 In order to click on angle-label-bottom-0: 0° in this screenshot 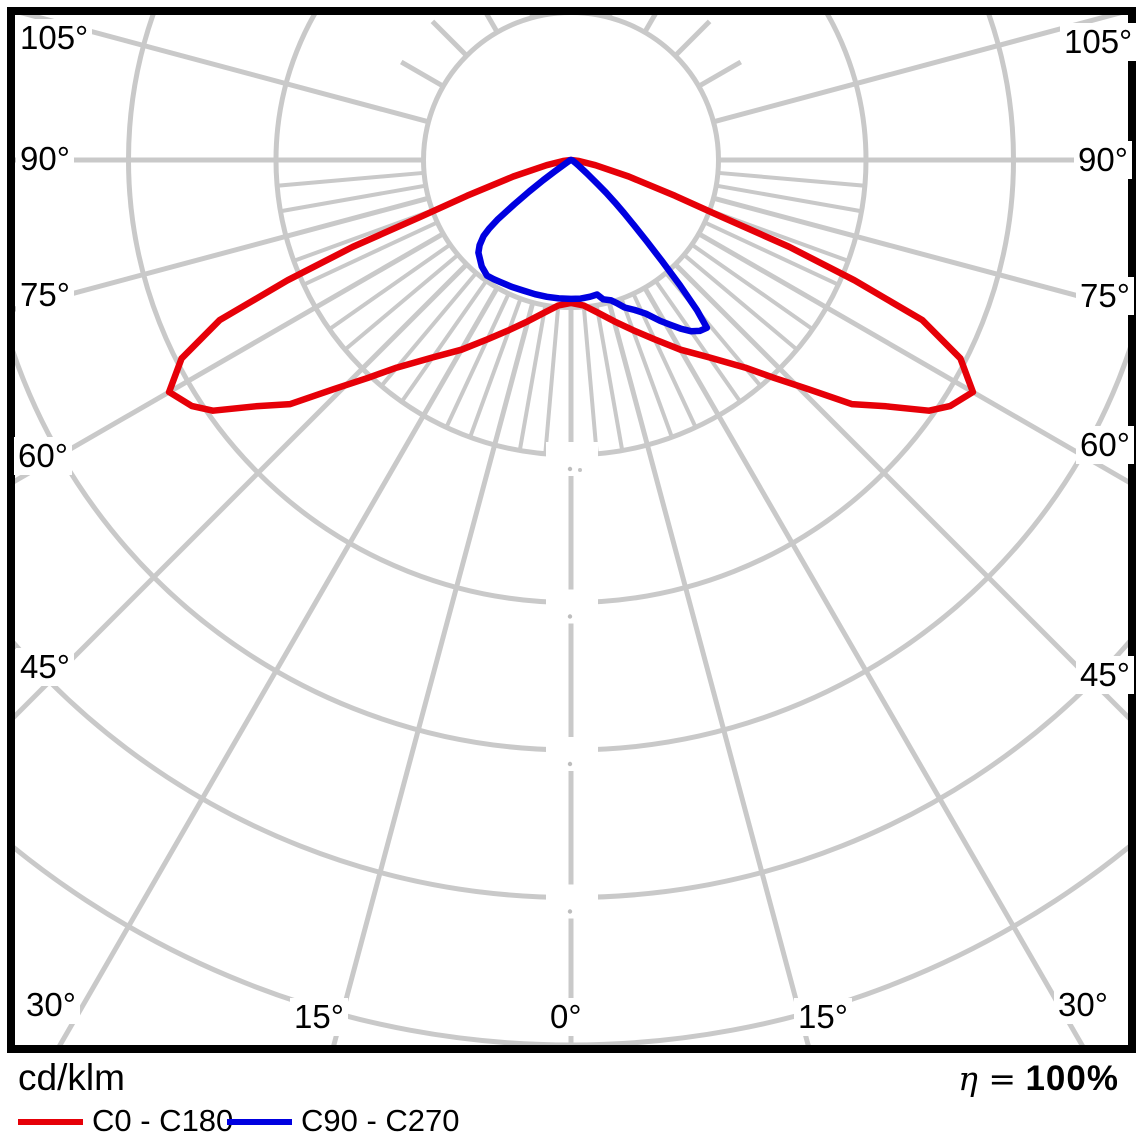, I will do `click(566, 1017)`.